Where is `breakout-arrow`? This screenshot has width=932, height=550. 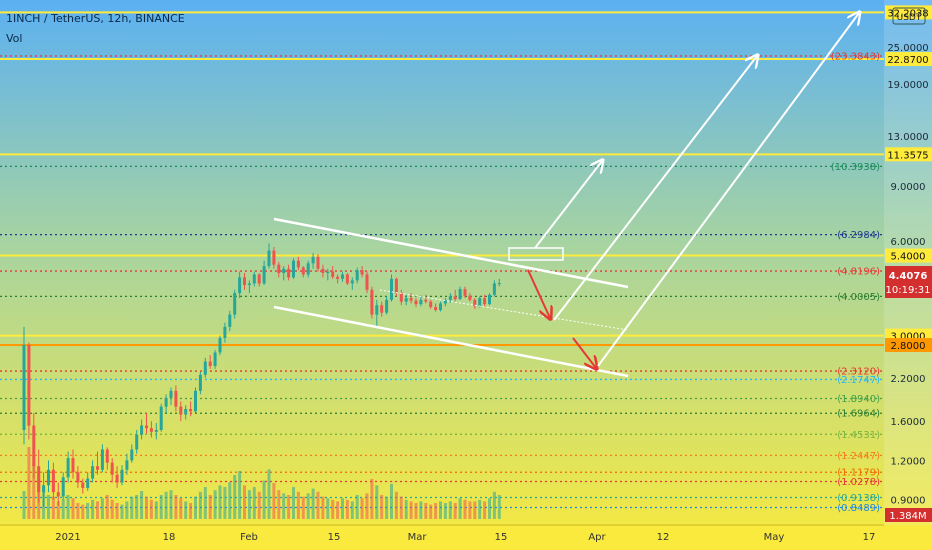 breakout-arrow is located at coordinates (568, 205).